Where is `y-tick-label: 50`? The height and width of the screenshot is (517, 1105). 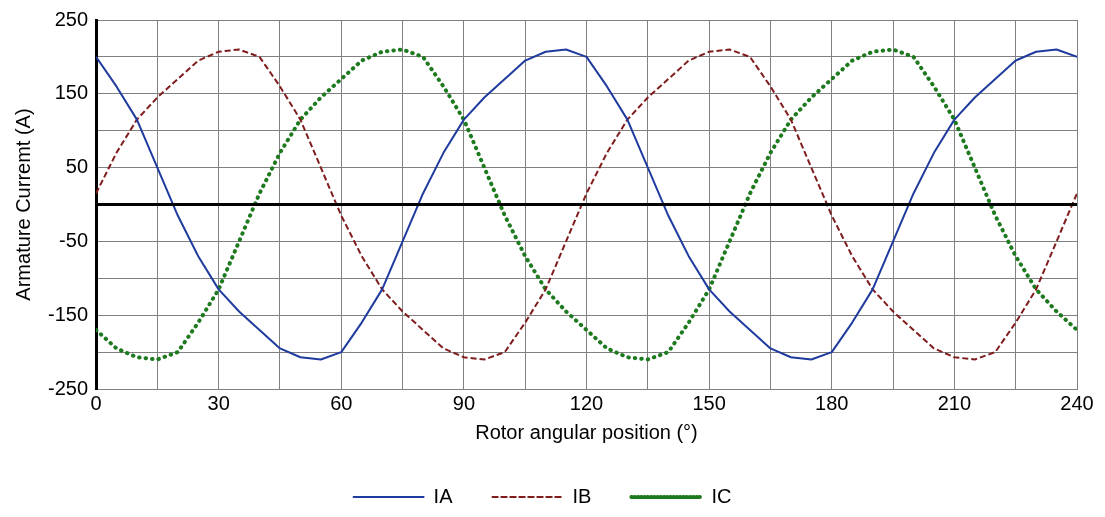
y-tick-label: 50 is located at coordinates (77, 166).